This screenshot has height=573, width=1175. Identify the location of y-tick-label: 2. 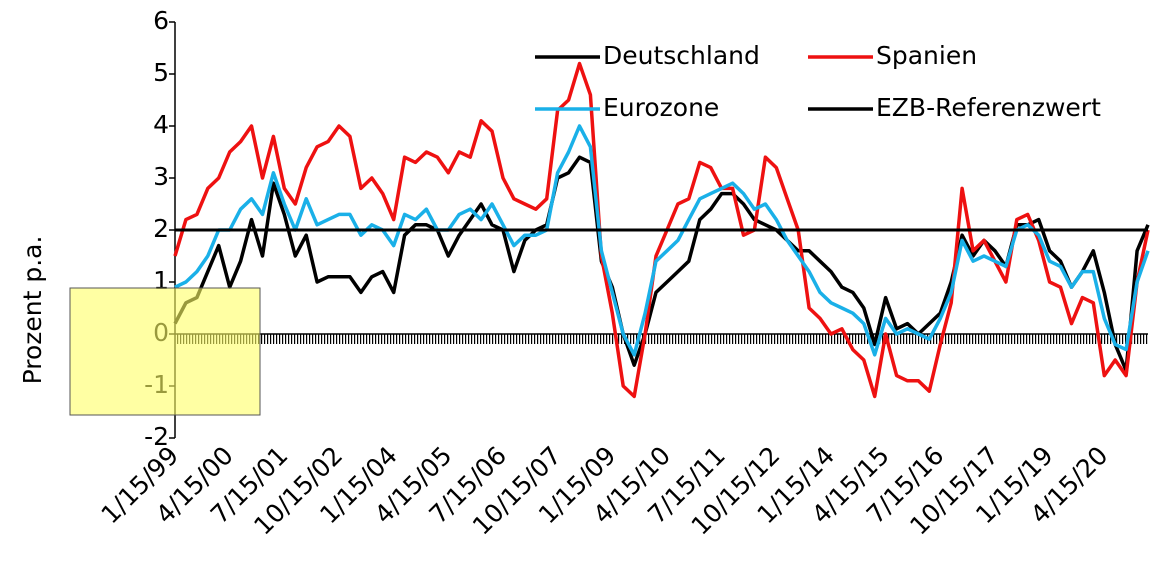
(161, 228).